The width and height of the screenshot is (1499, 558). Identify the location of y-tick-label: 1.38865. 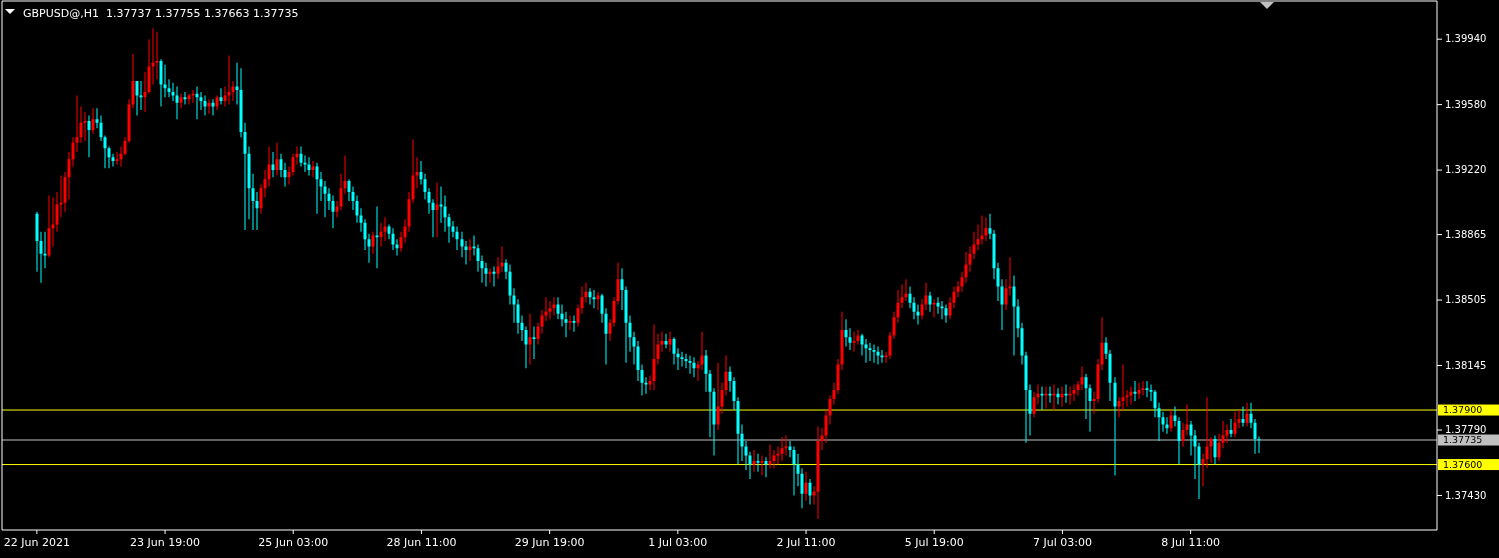
(1466, 234).